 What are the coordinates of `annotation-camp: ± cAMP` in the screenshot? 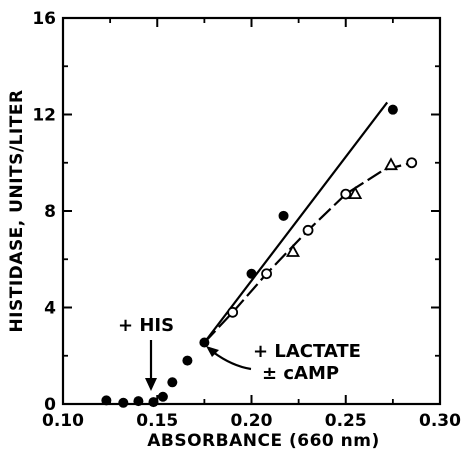 It's located at (300, 373).